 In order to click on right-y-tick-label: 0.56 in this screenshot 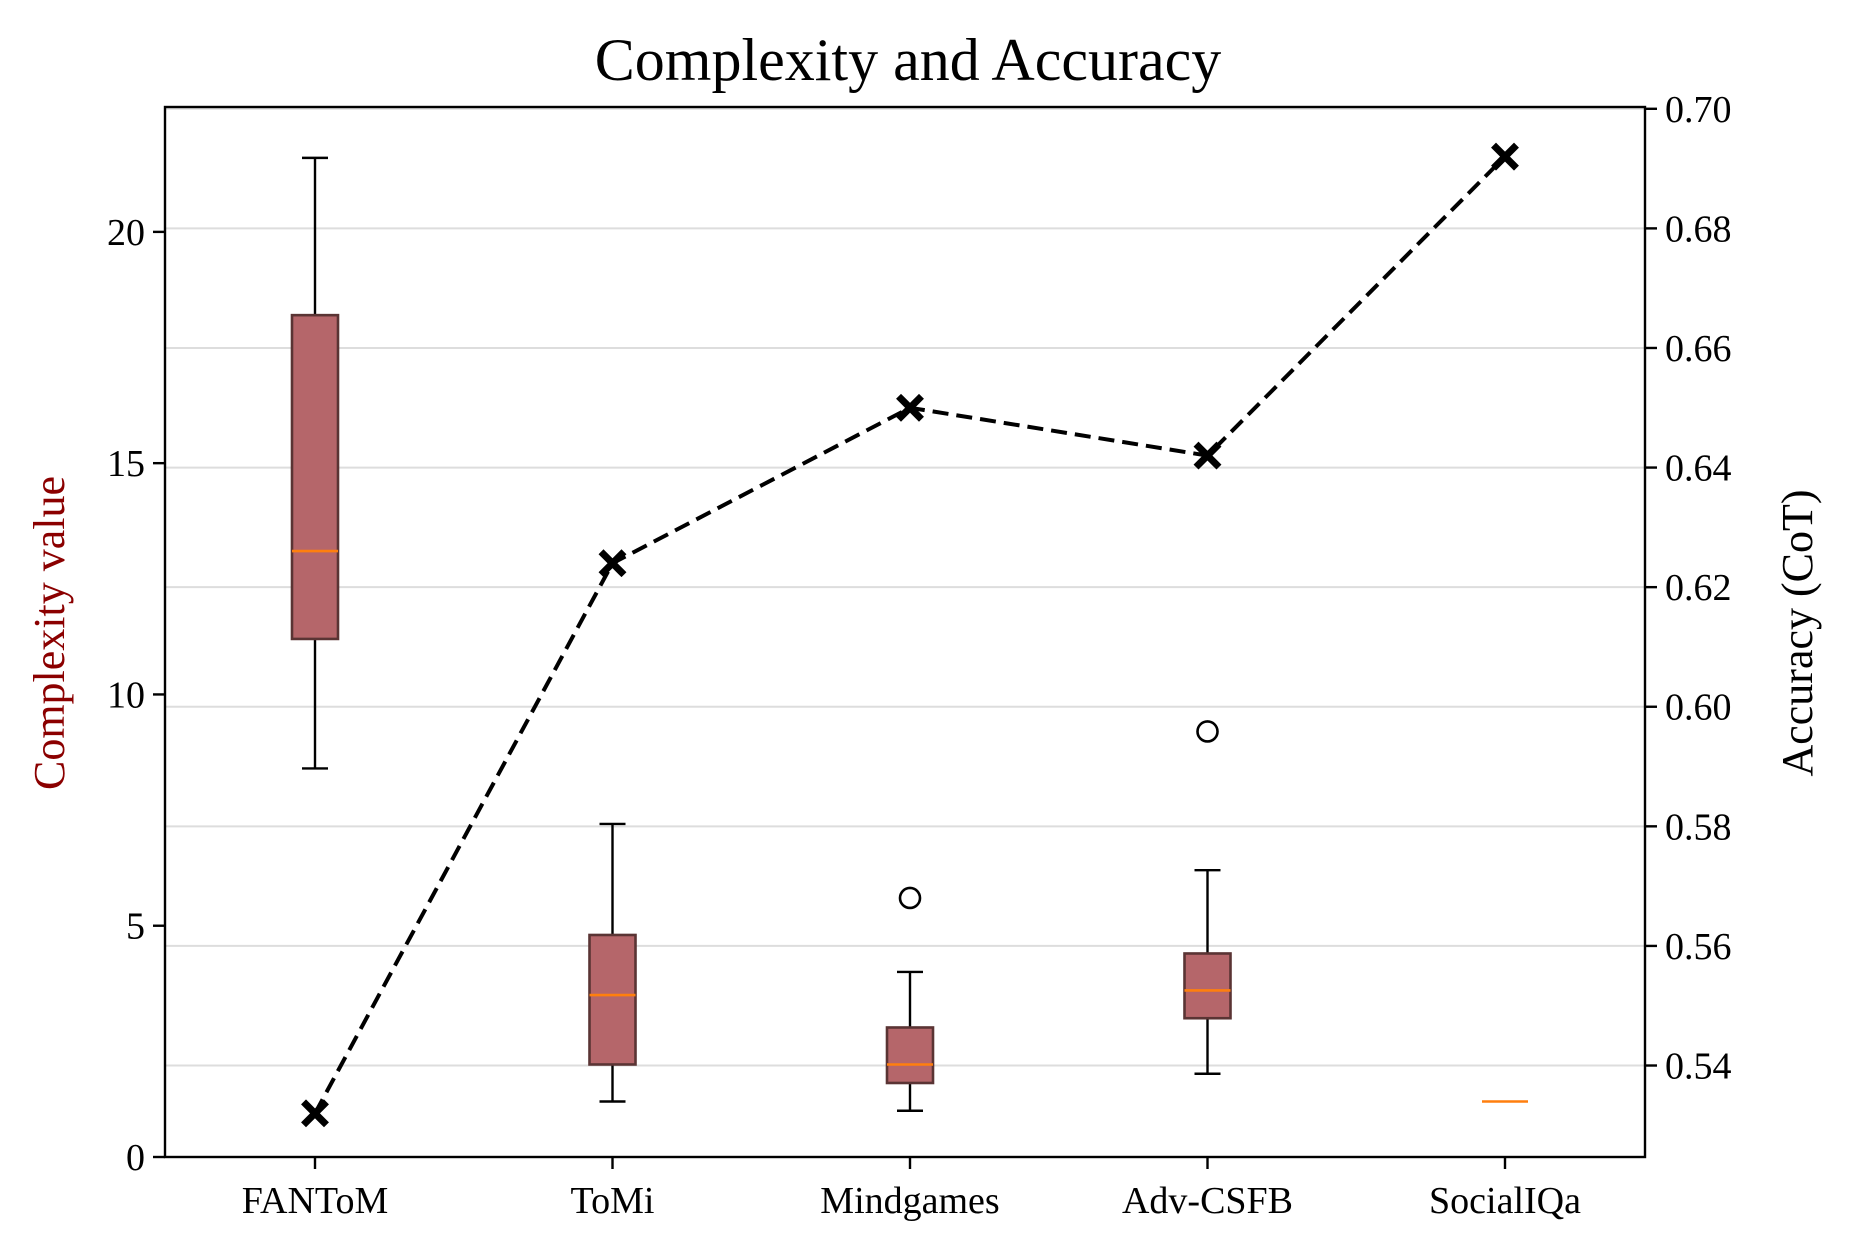, I will do `click(1698, 947)`.